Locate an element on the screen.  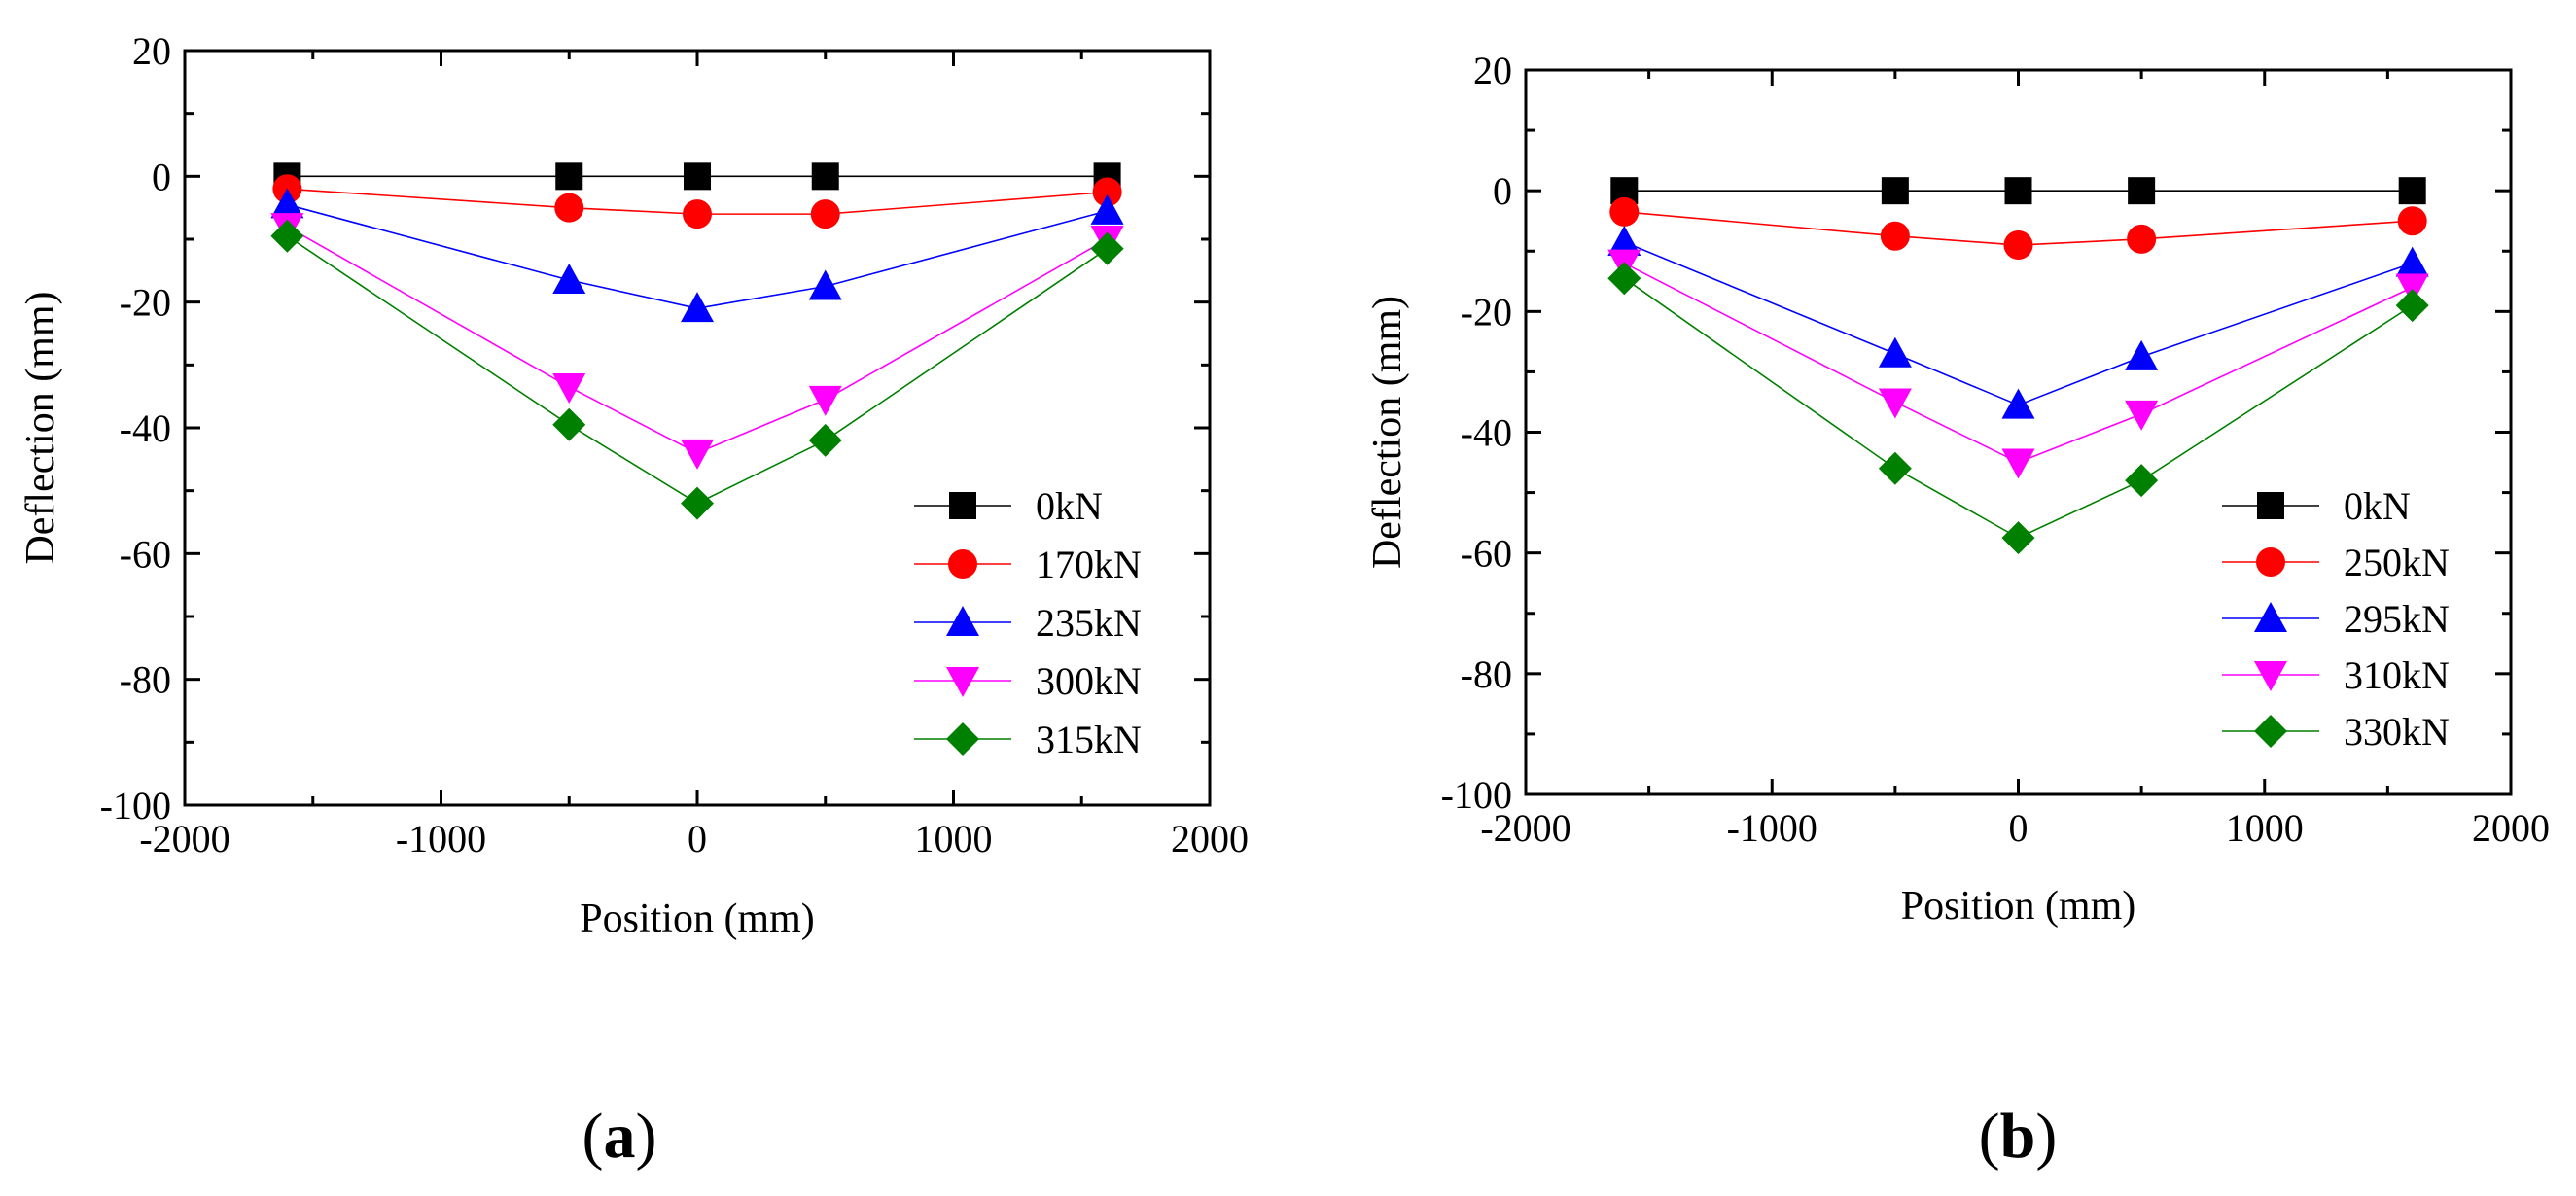
legend-item: 235kN is located at coordinates (1028, 623).